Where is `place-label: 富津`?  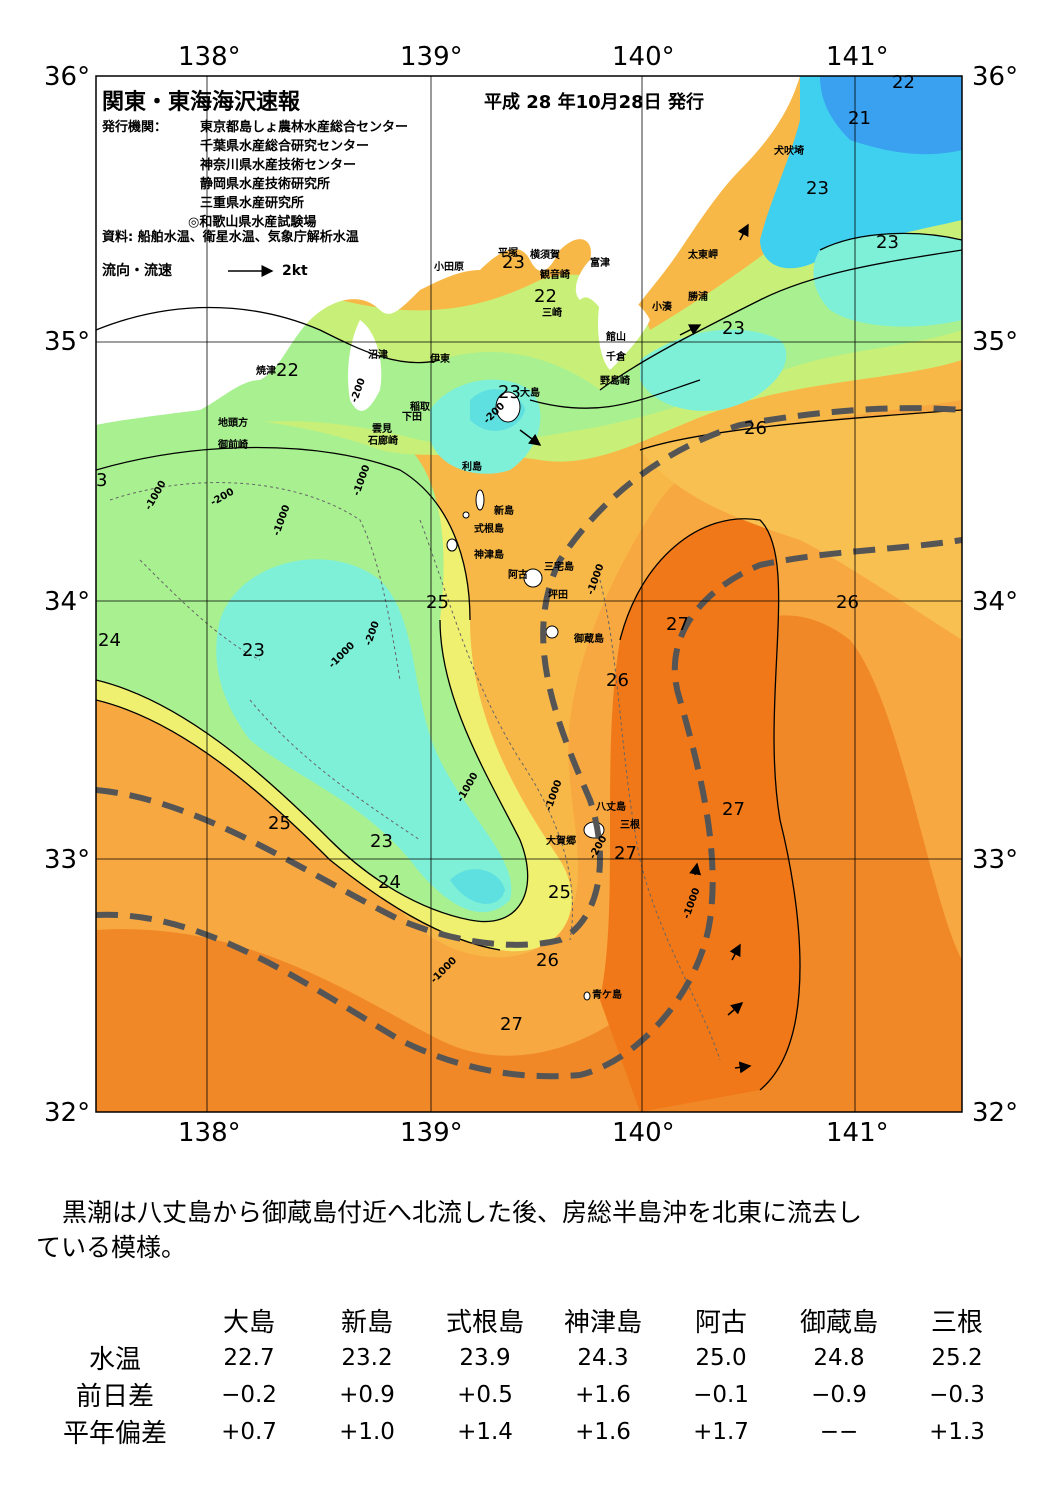 place-label: 富津 is located at coordinates (600, 263).